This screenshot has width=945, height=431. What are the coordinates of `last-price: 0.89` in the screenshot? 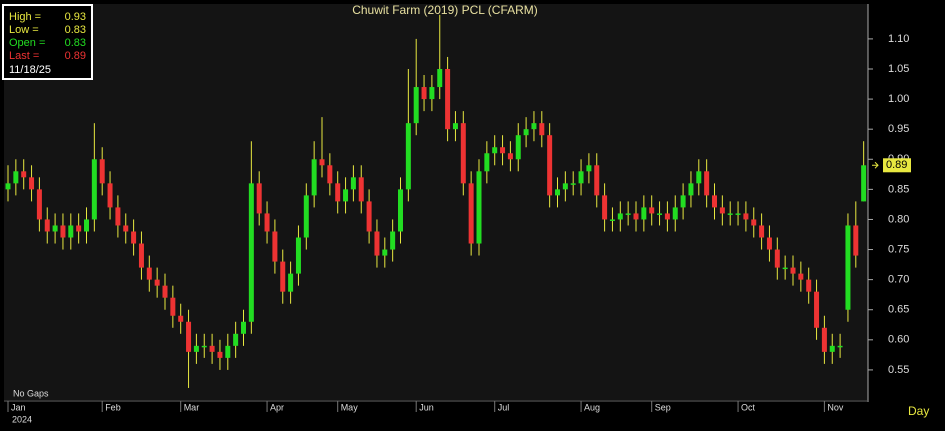 It's located at (896, 165).